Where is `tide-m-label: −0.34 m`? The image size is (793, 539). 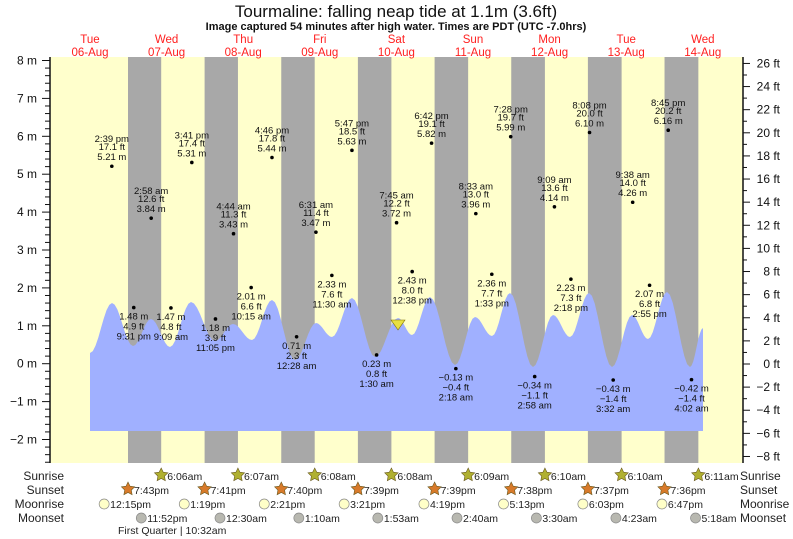
tide-m-label: −0.34 m is located at coordinates (534, 386).